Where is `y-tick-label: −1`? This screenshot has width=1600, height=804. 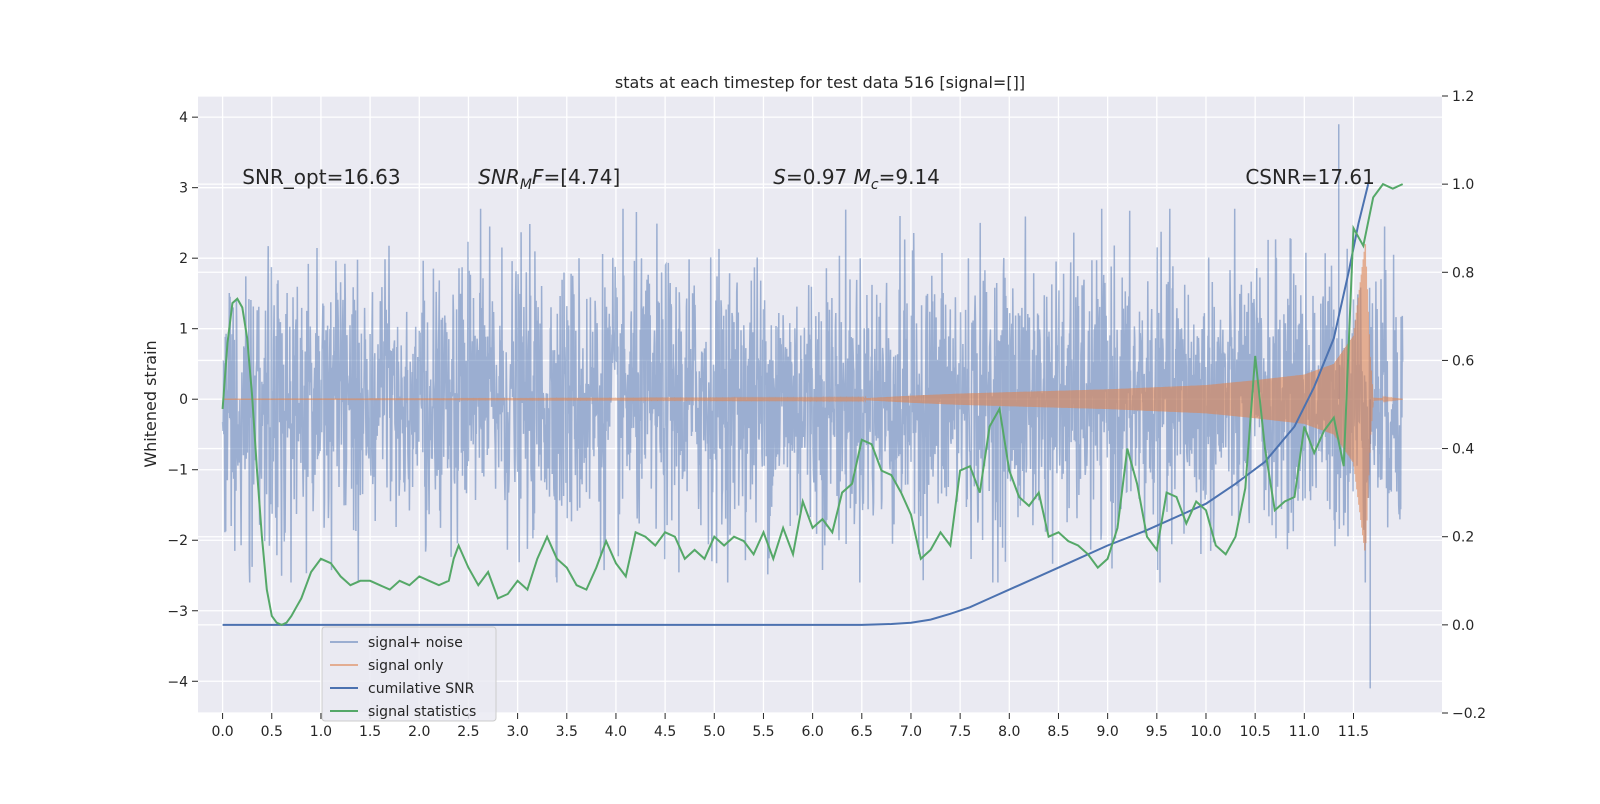 y-tick-label: −1 is located at coordinates (177, 471).